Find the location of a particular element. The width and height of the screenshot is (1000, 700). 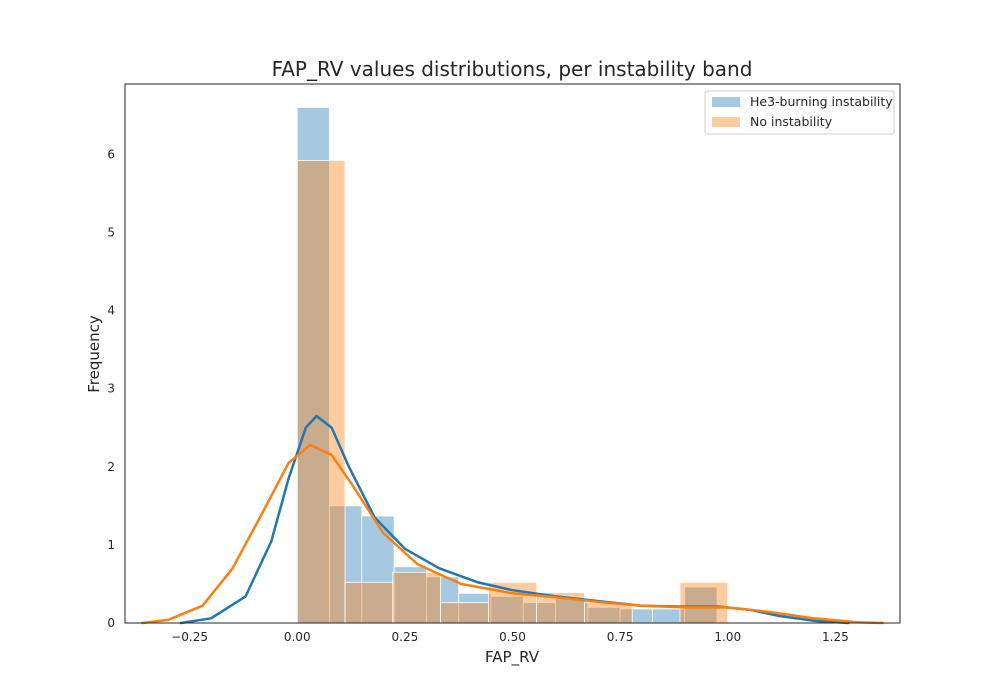

y-axis-ticks: 0 1 2 3 4 5 6 is located at coordinates (111, 388).